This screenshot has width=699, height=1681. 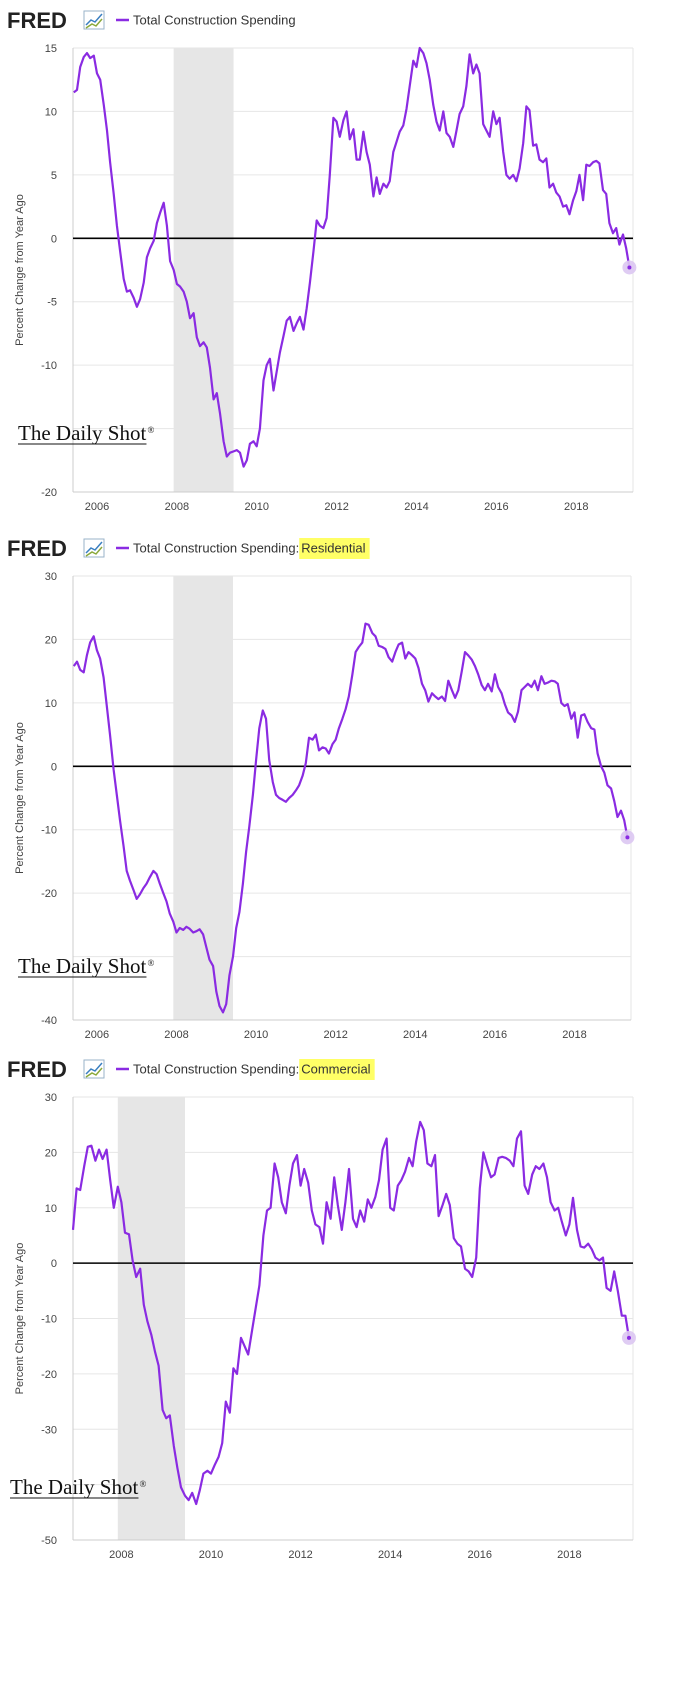 I want to click on y-tick-label: -50, so click(x=49, y=1541).